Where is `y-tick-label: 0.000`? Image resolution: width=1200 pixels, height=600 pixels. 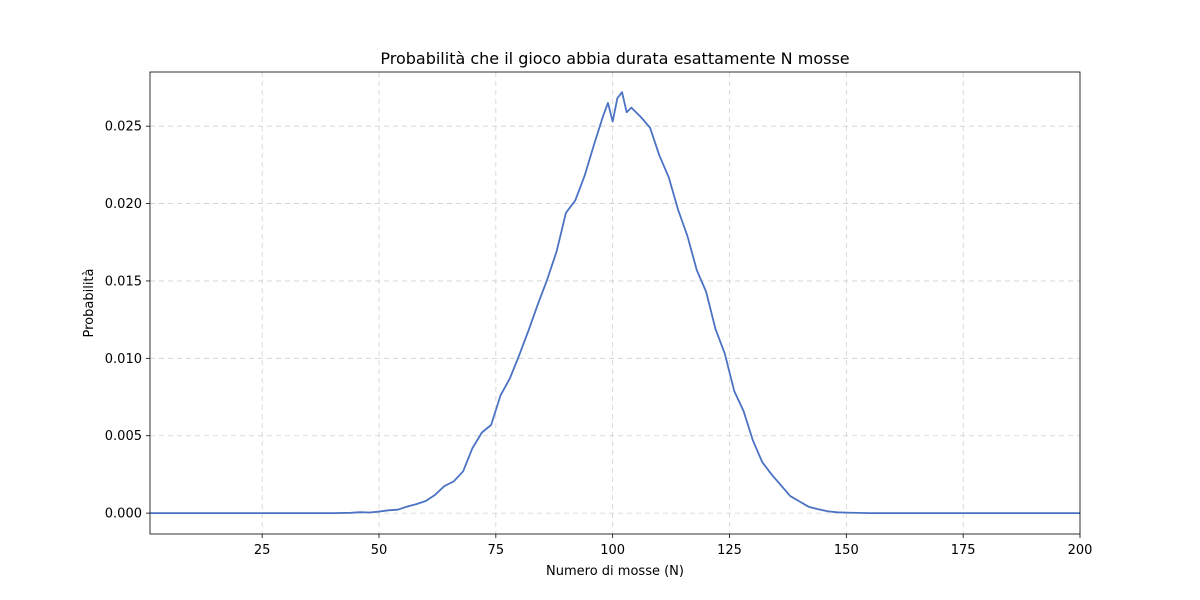 y-tick-label: 0.000 is located at coordinates (123, 514).